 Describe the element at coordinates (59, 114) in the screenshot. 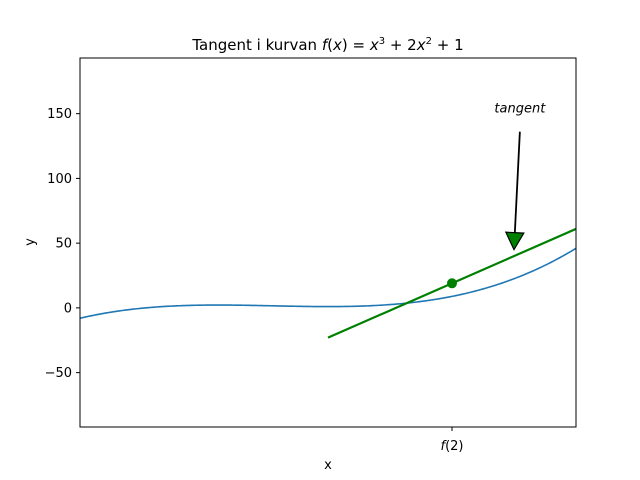

I see `y-tick-label: 150` at that location.